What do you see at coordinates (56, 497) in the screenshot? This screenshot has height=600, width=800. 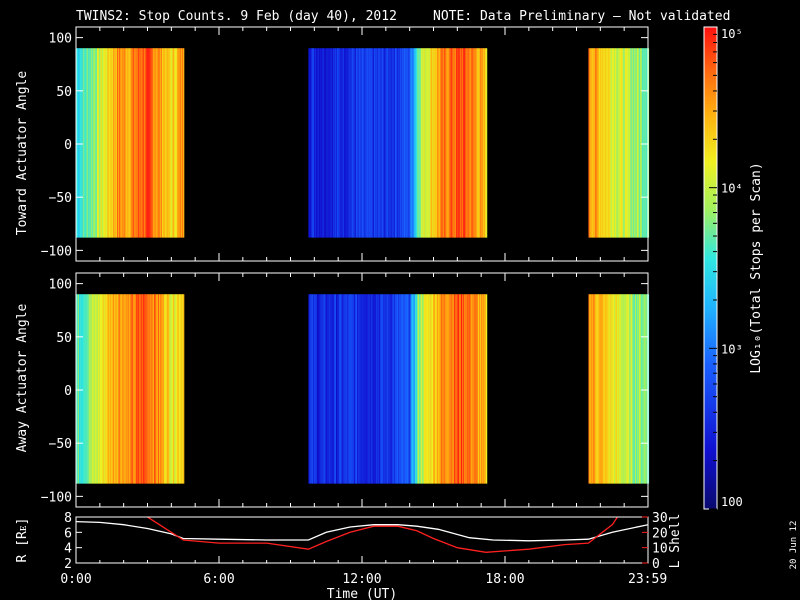 I see `y-tick-label: −100` at bounding box center [56, 497].